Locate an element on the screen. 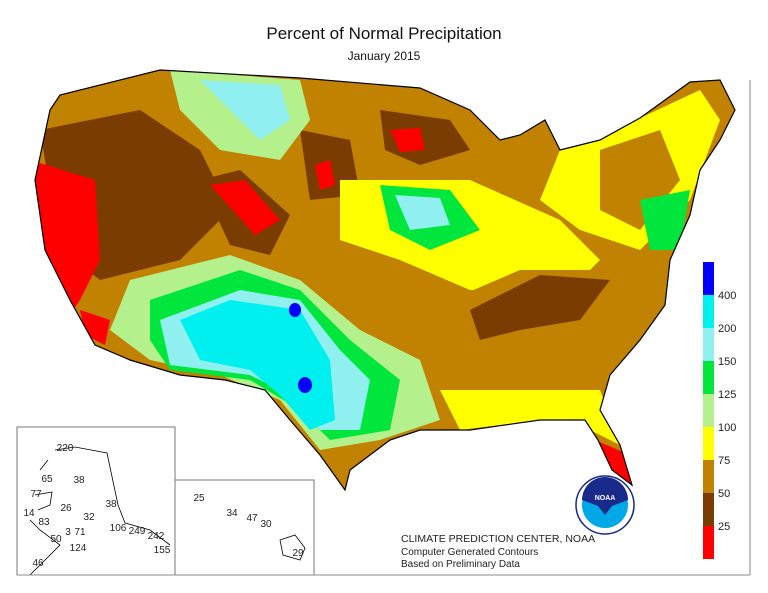 The height and width of the screenshot is (593, 768). hawaii-value: 47 is located at coordinates (252, 518).